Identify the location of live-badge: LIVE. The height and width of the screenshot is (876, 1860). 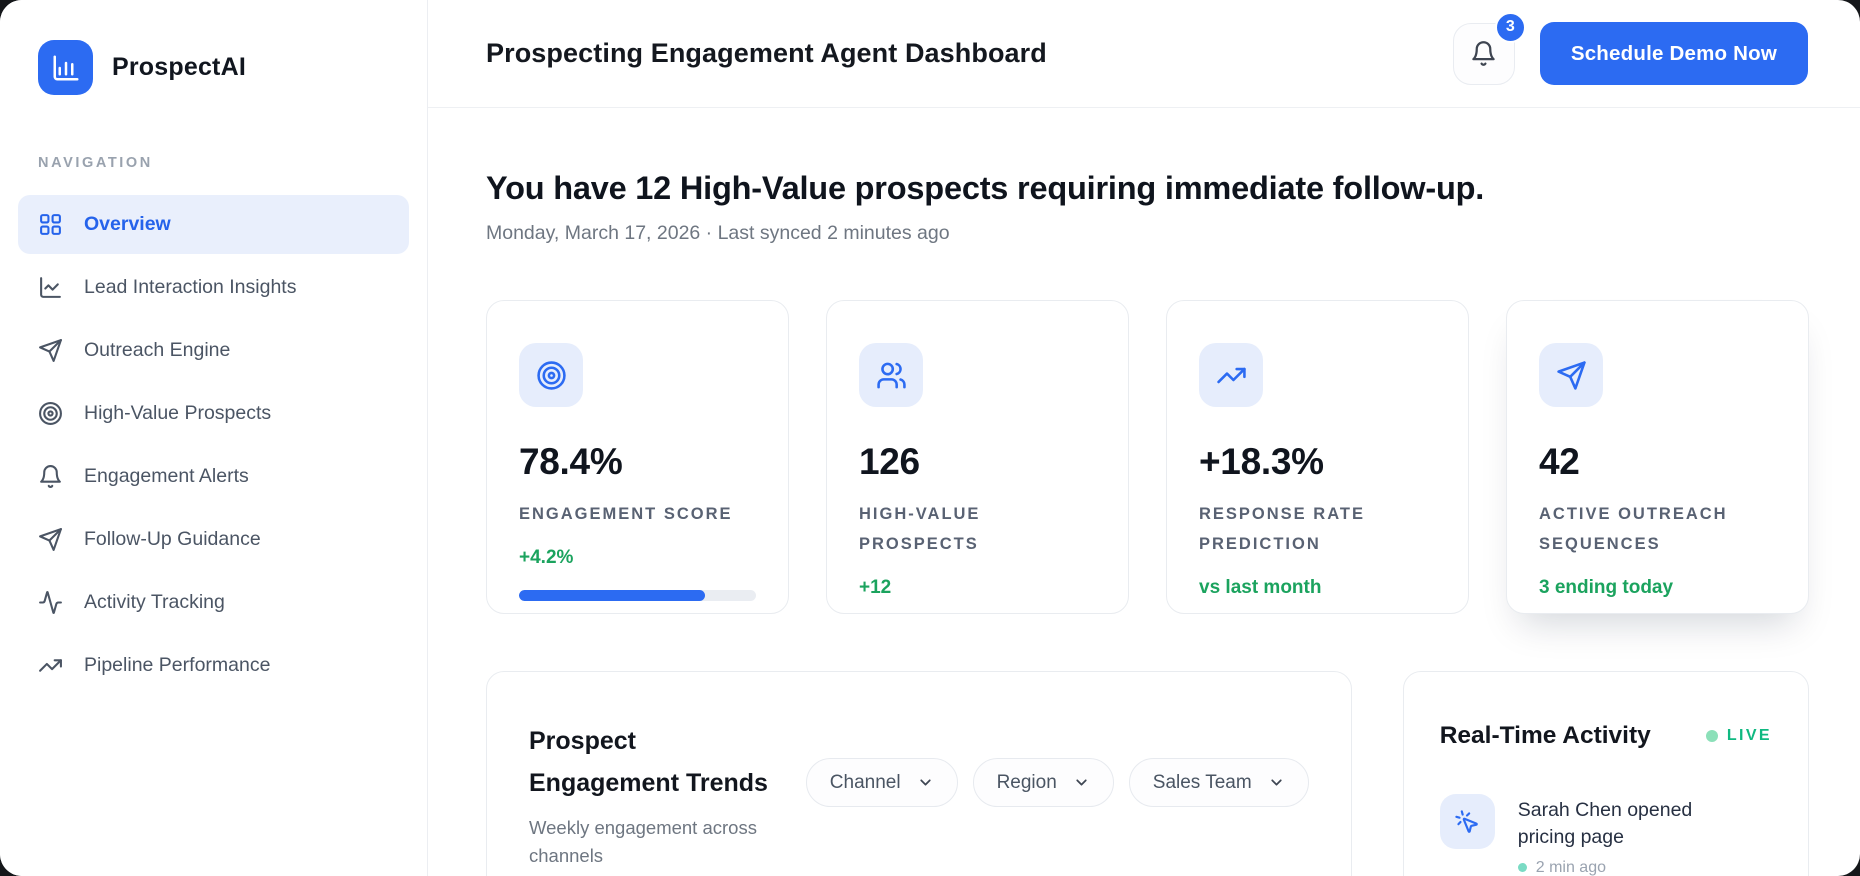
(1738, 736).